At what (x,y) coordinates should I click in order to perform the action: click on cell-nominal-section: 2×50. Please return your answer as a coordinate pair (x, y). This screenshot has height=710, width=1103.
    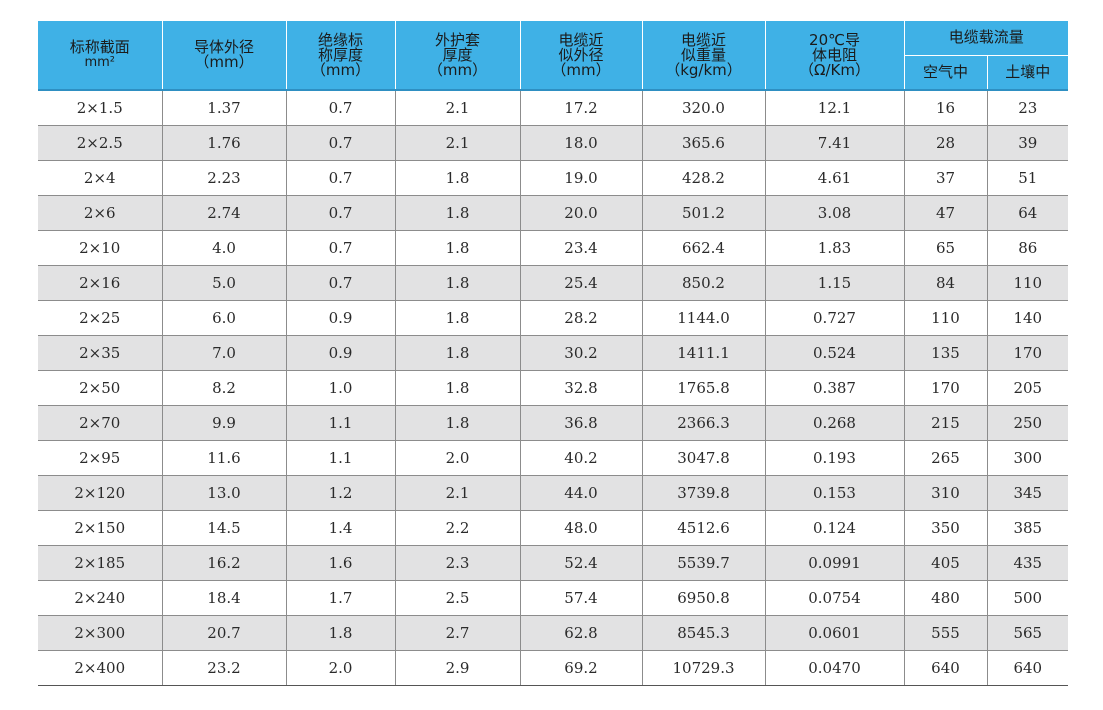
    Looking at the image, I should click on (100, 388).